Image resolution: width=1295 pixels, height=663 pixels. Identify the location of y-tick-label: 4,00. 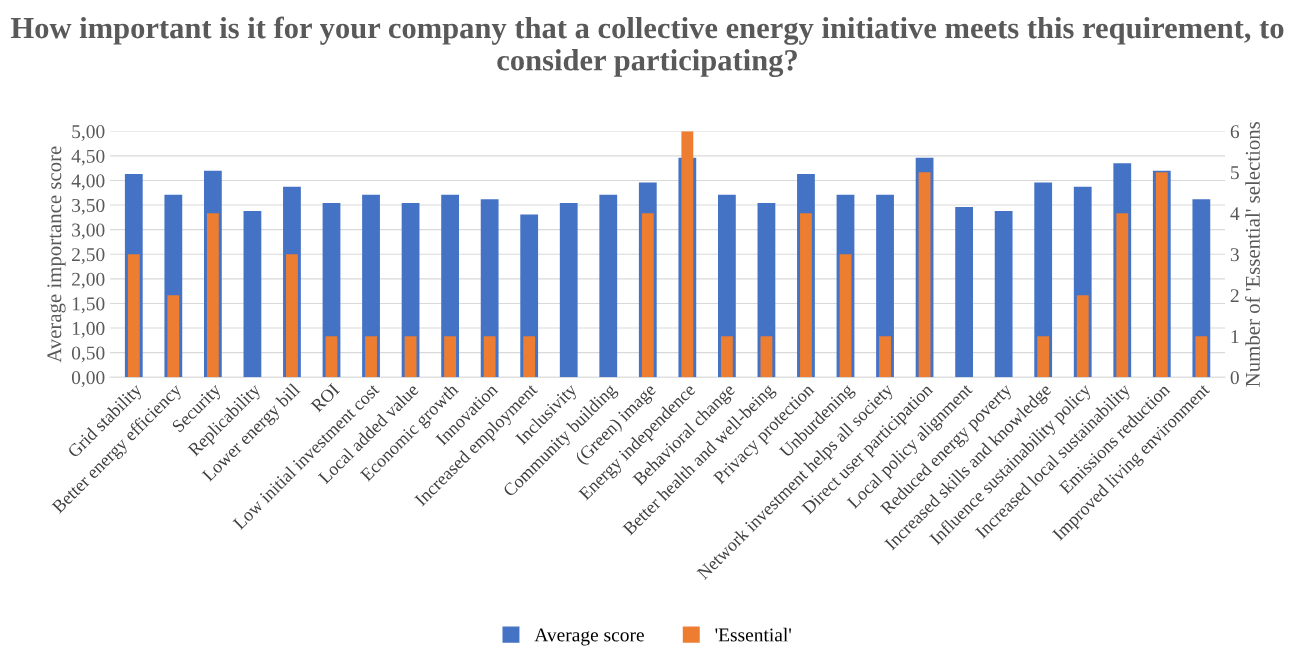
(88, 182).